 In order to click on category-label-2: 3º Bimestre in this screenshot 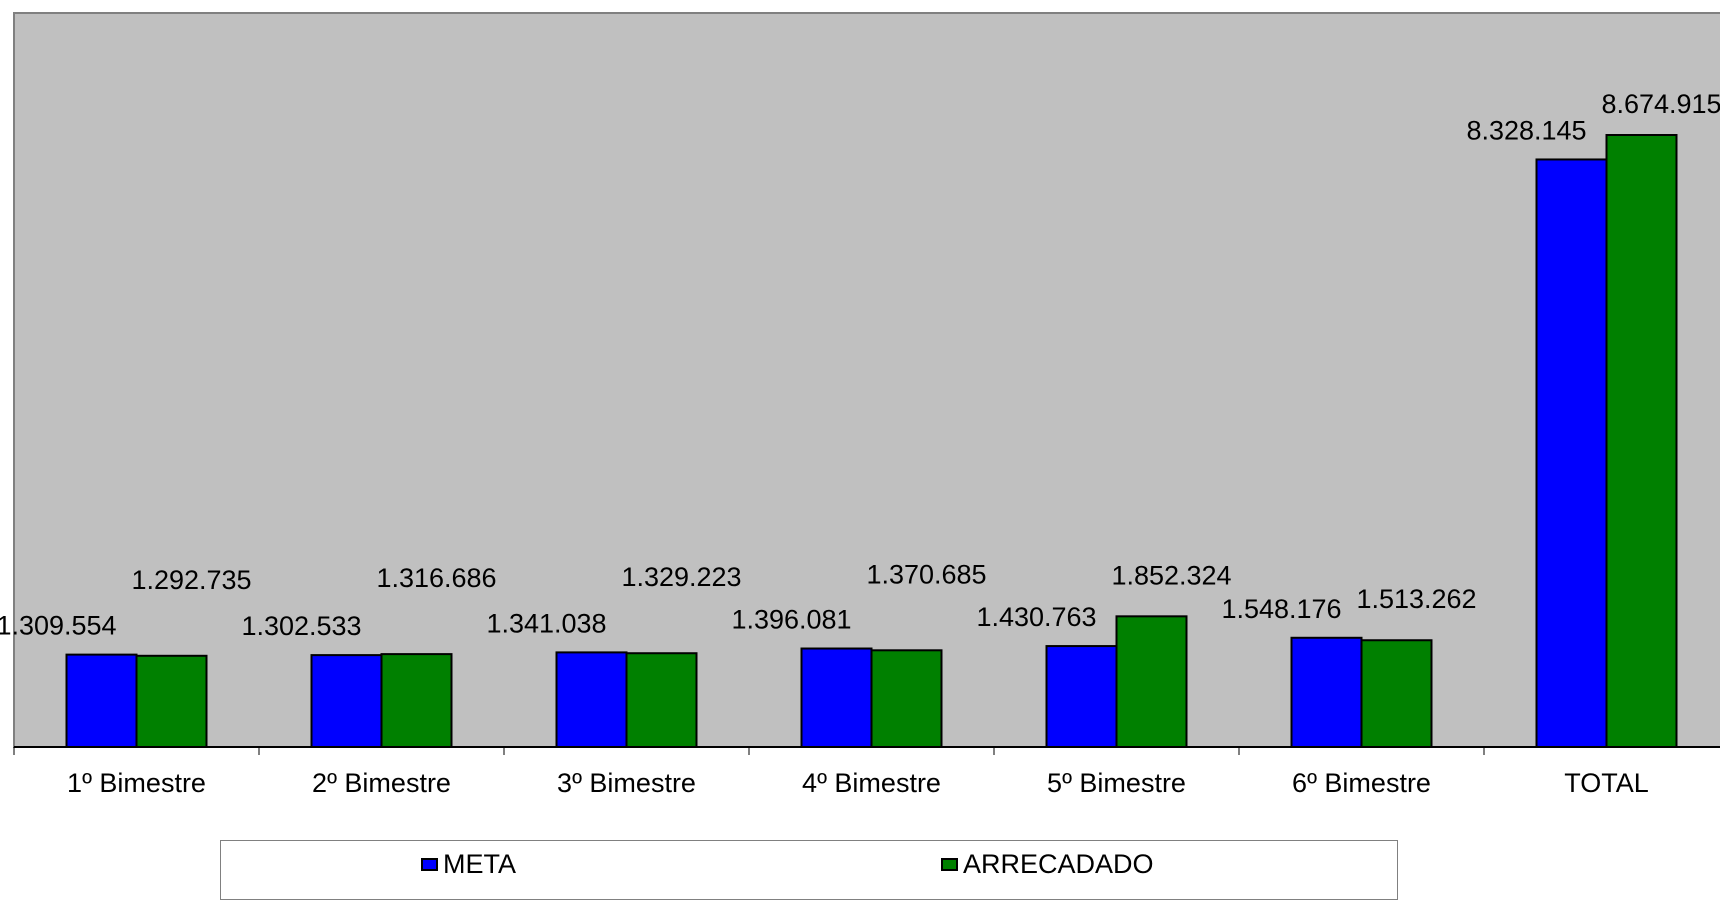, I will do `click(626, 783)`.